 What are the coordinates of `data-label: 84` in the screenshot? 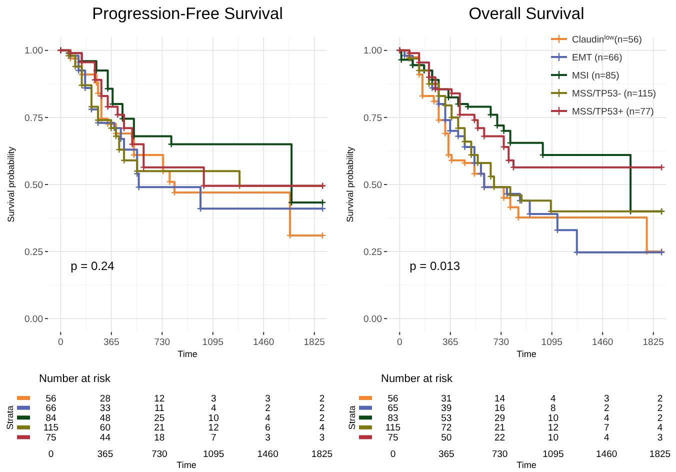 It's located at (51, 418).